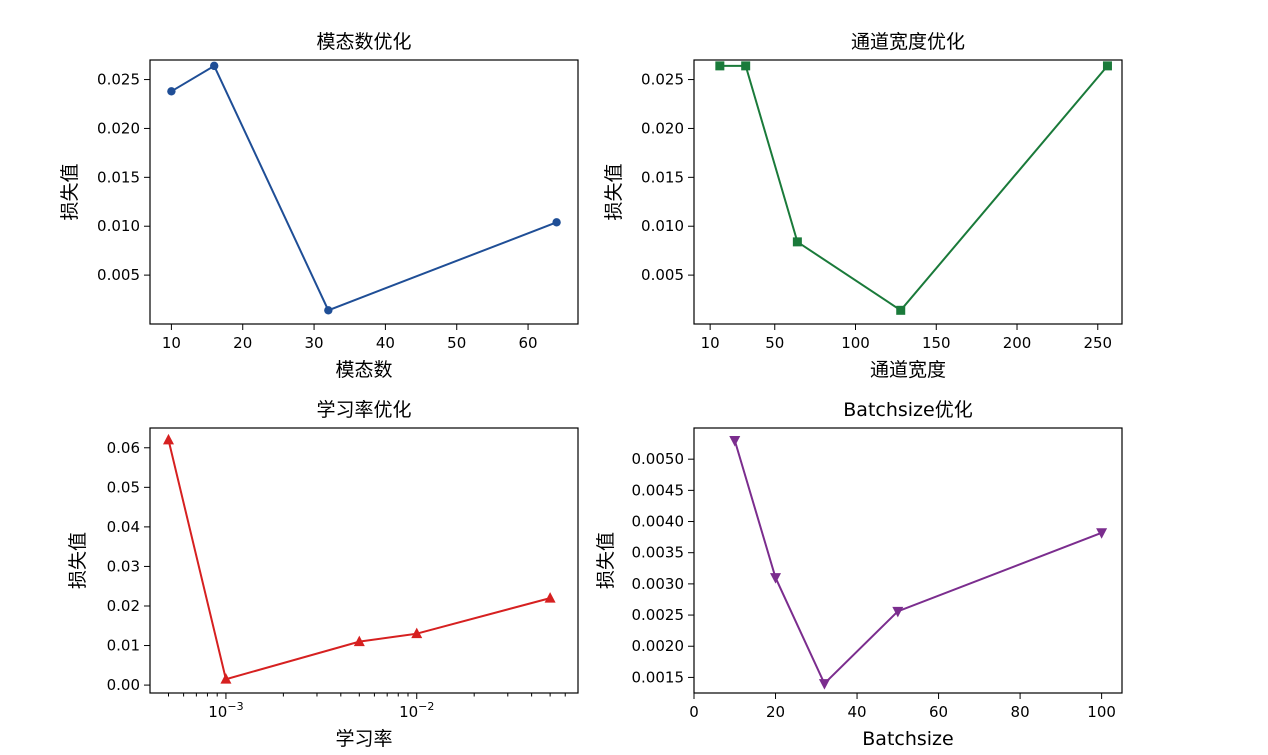  Describe the element at coordinates (123, 527) in the screenshot. I see `y-tick-label: 0.04` at that location.